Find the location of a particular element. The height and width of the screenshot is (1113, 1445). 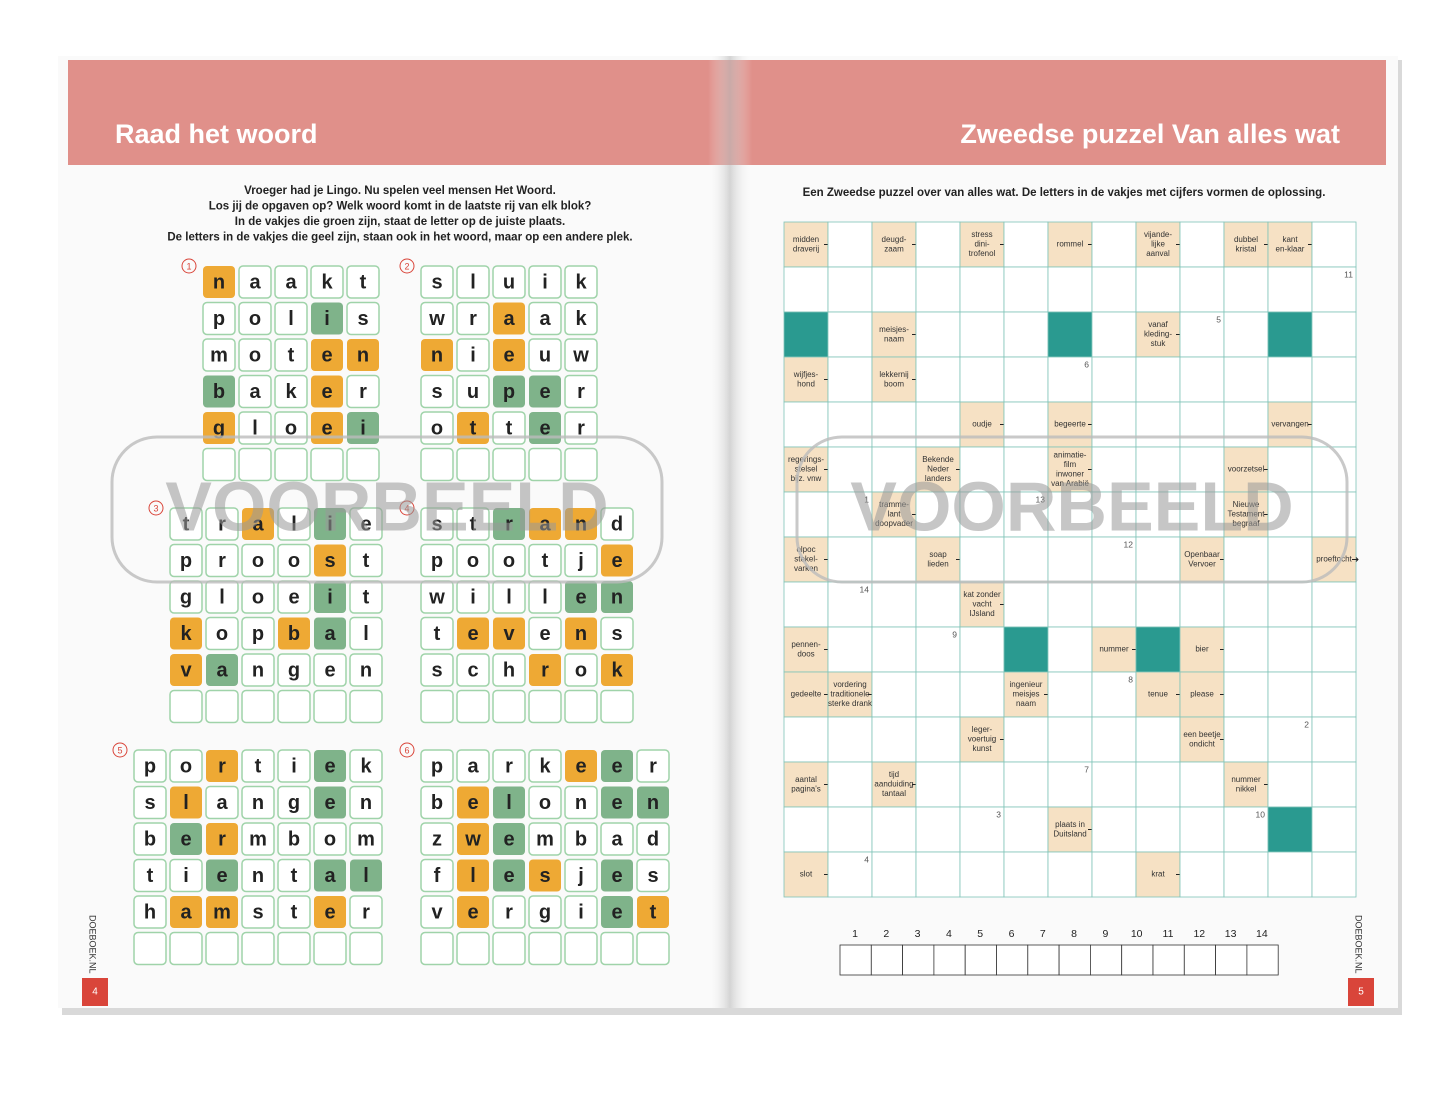

letter: h is located at coordinates (150, 912).